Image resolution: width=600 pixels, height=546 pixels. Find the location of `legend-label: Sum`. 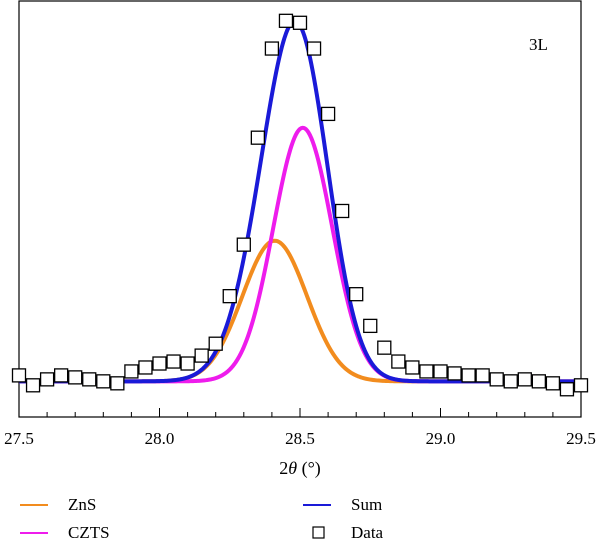

legend-label: Sum is located at coordinates (366, 504).